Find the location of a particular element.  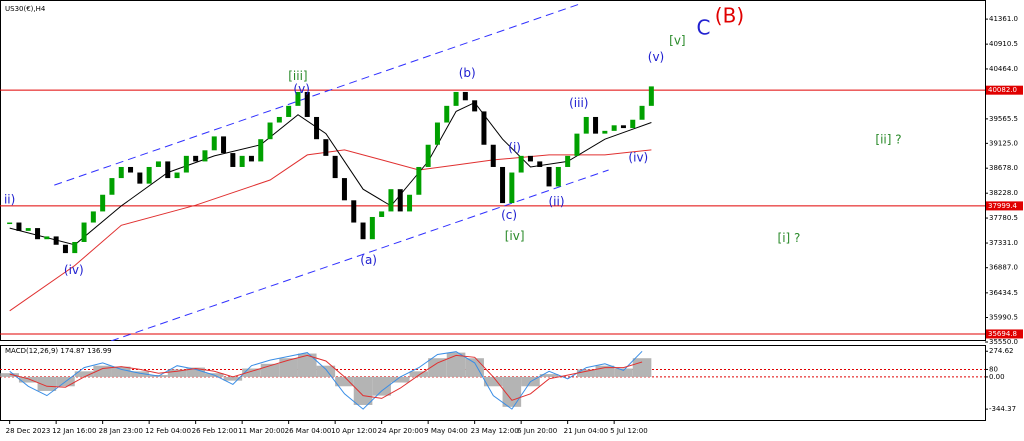

x-tick-label: 26 Mar 04:00 is located at coordinates (308, 431).